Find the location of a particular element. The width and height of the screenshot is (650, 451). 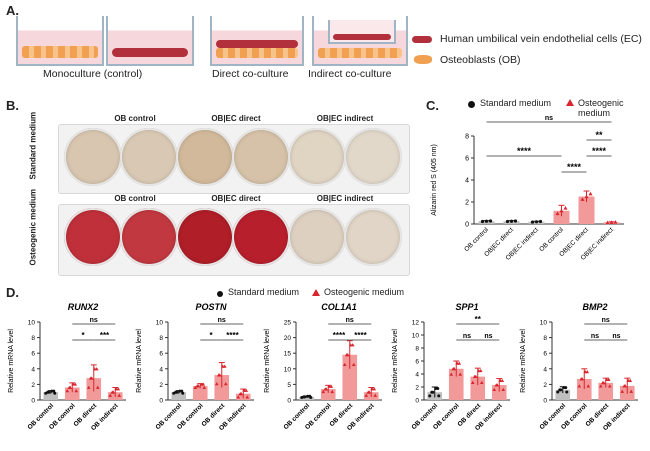

y-tick-label: 15 is located at coordinates (288, 354).